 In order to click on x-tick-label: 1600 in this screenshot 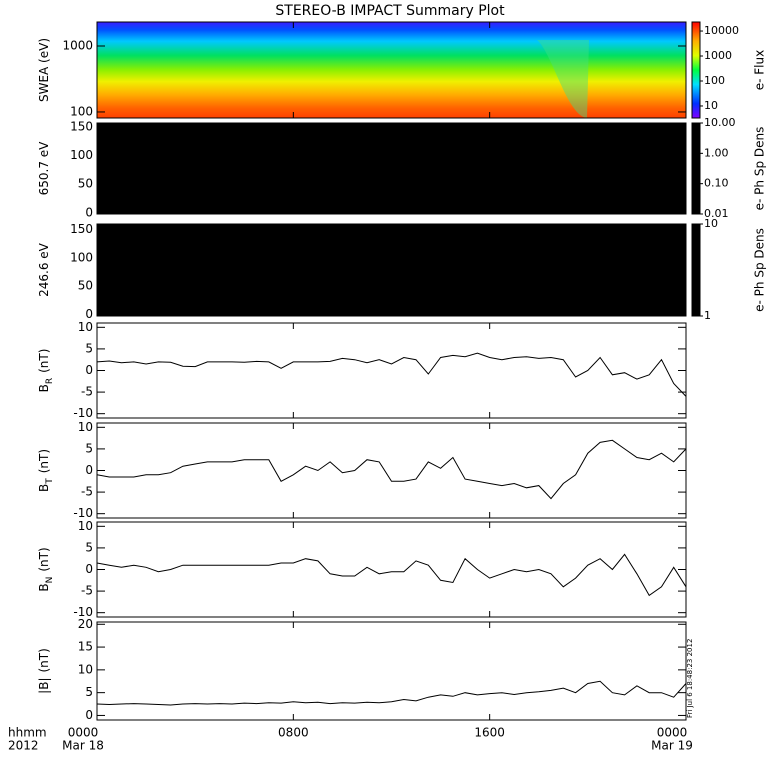, I will do `click(489, 733)`.